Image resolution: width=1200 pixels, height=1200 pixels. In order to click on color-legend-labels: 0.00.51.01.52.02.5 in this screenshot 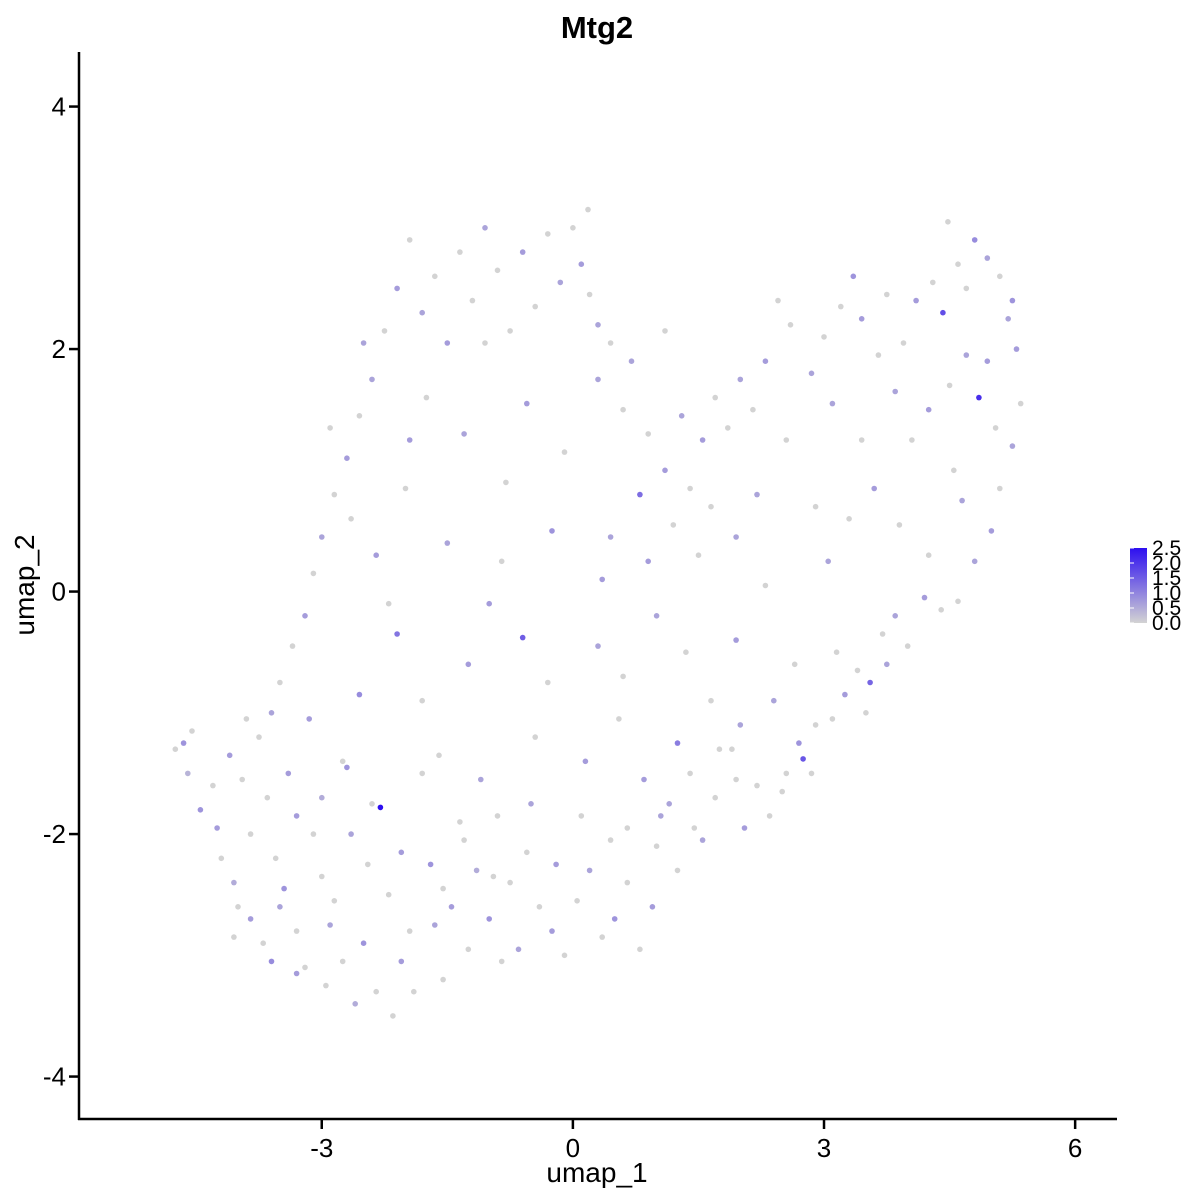, I will do `click(1155, 586)`.